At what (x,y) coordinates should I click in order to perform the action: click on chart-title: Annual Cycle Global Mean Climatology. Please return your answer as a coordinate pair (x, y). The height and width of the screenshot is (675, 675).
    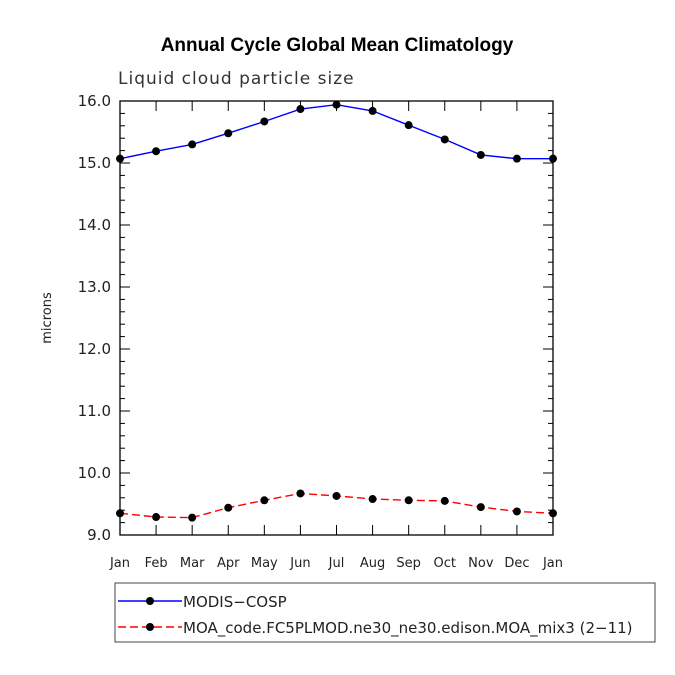
    Looking at the image, I should click on (337, 45).